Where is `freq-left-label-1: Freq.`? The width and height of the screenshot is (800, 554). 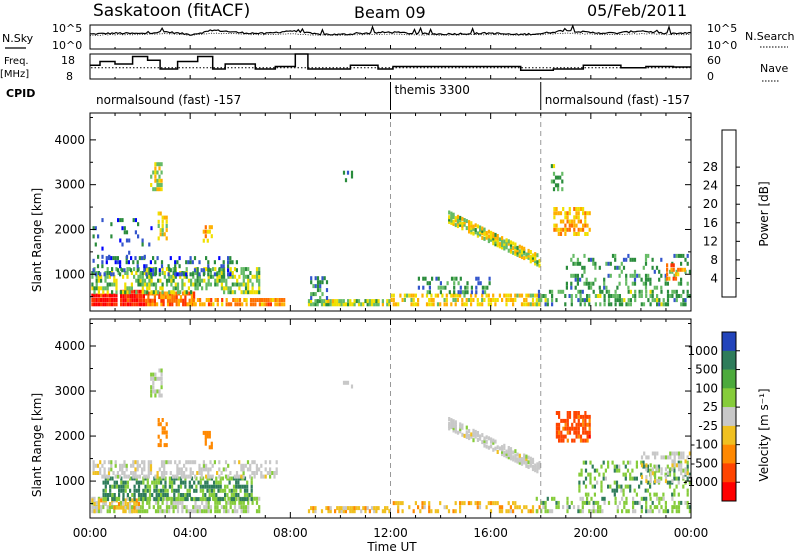 freq-left-label-1: Freq. is located at coordinates (16, 61).